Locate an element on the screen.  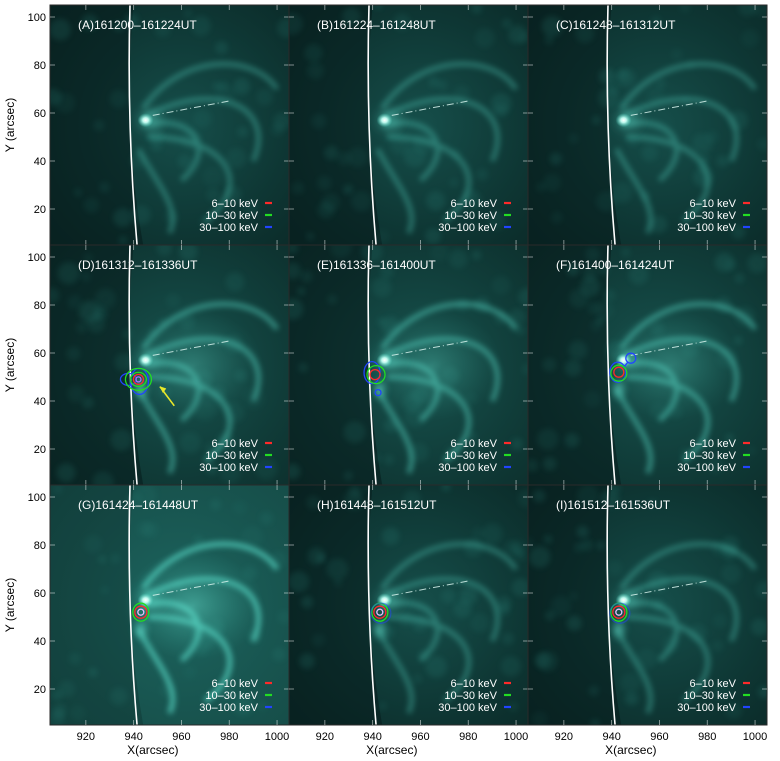
panel-title: (B)161224–161248UT is located at coordinates (376, 25).